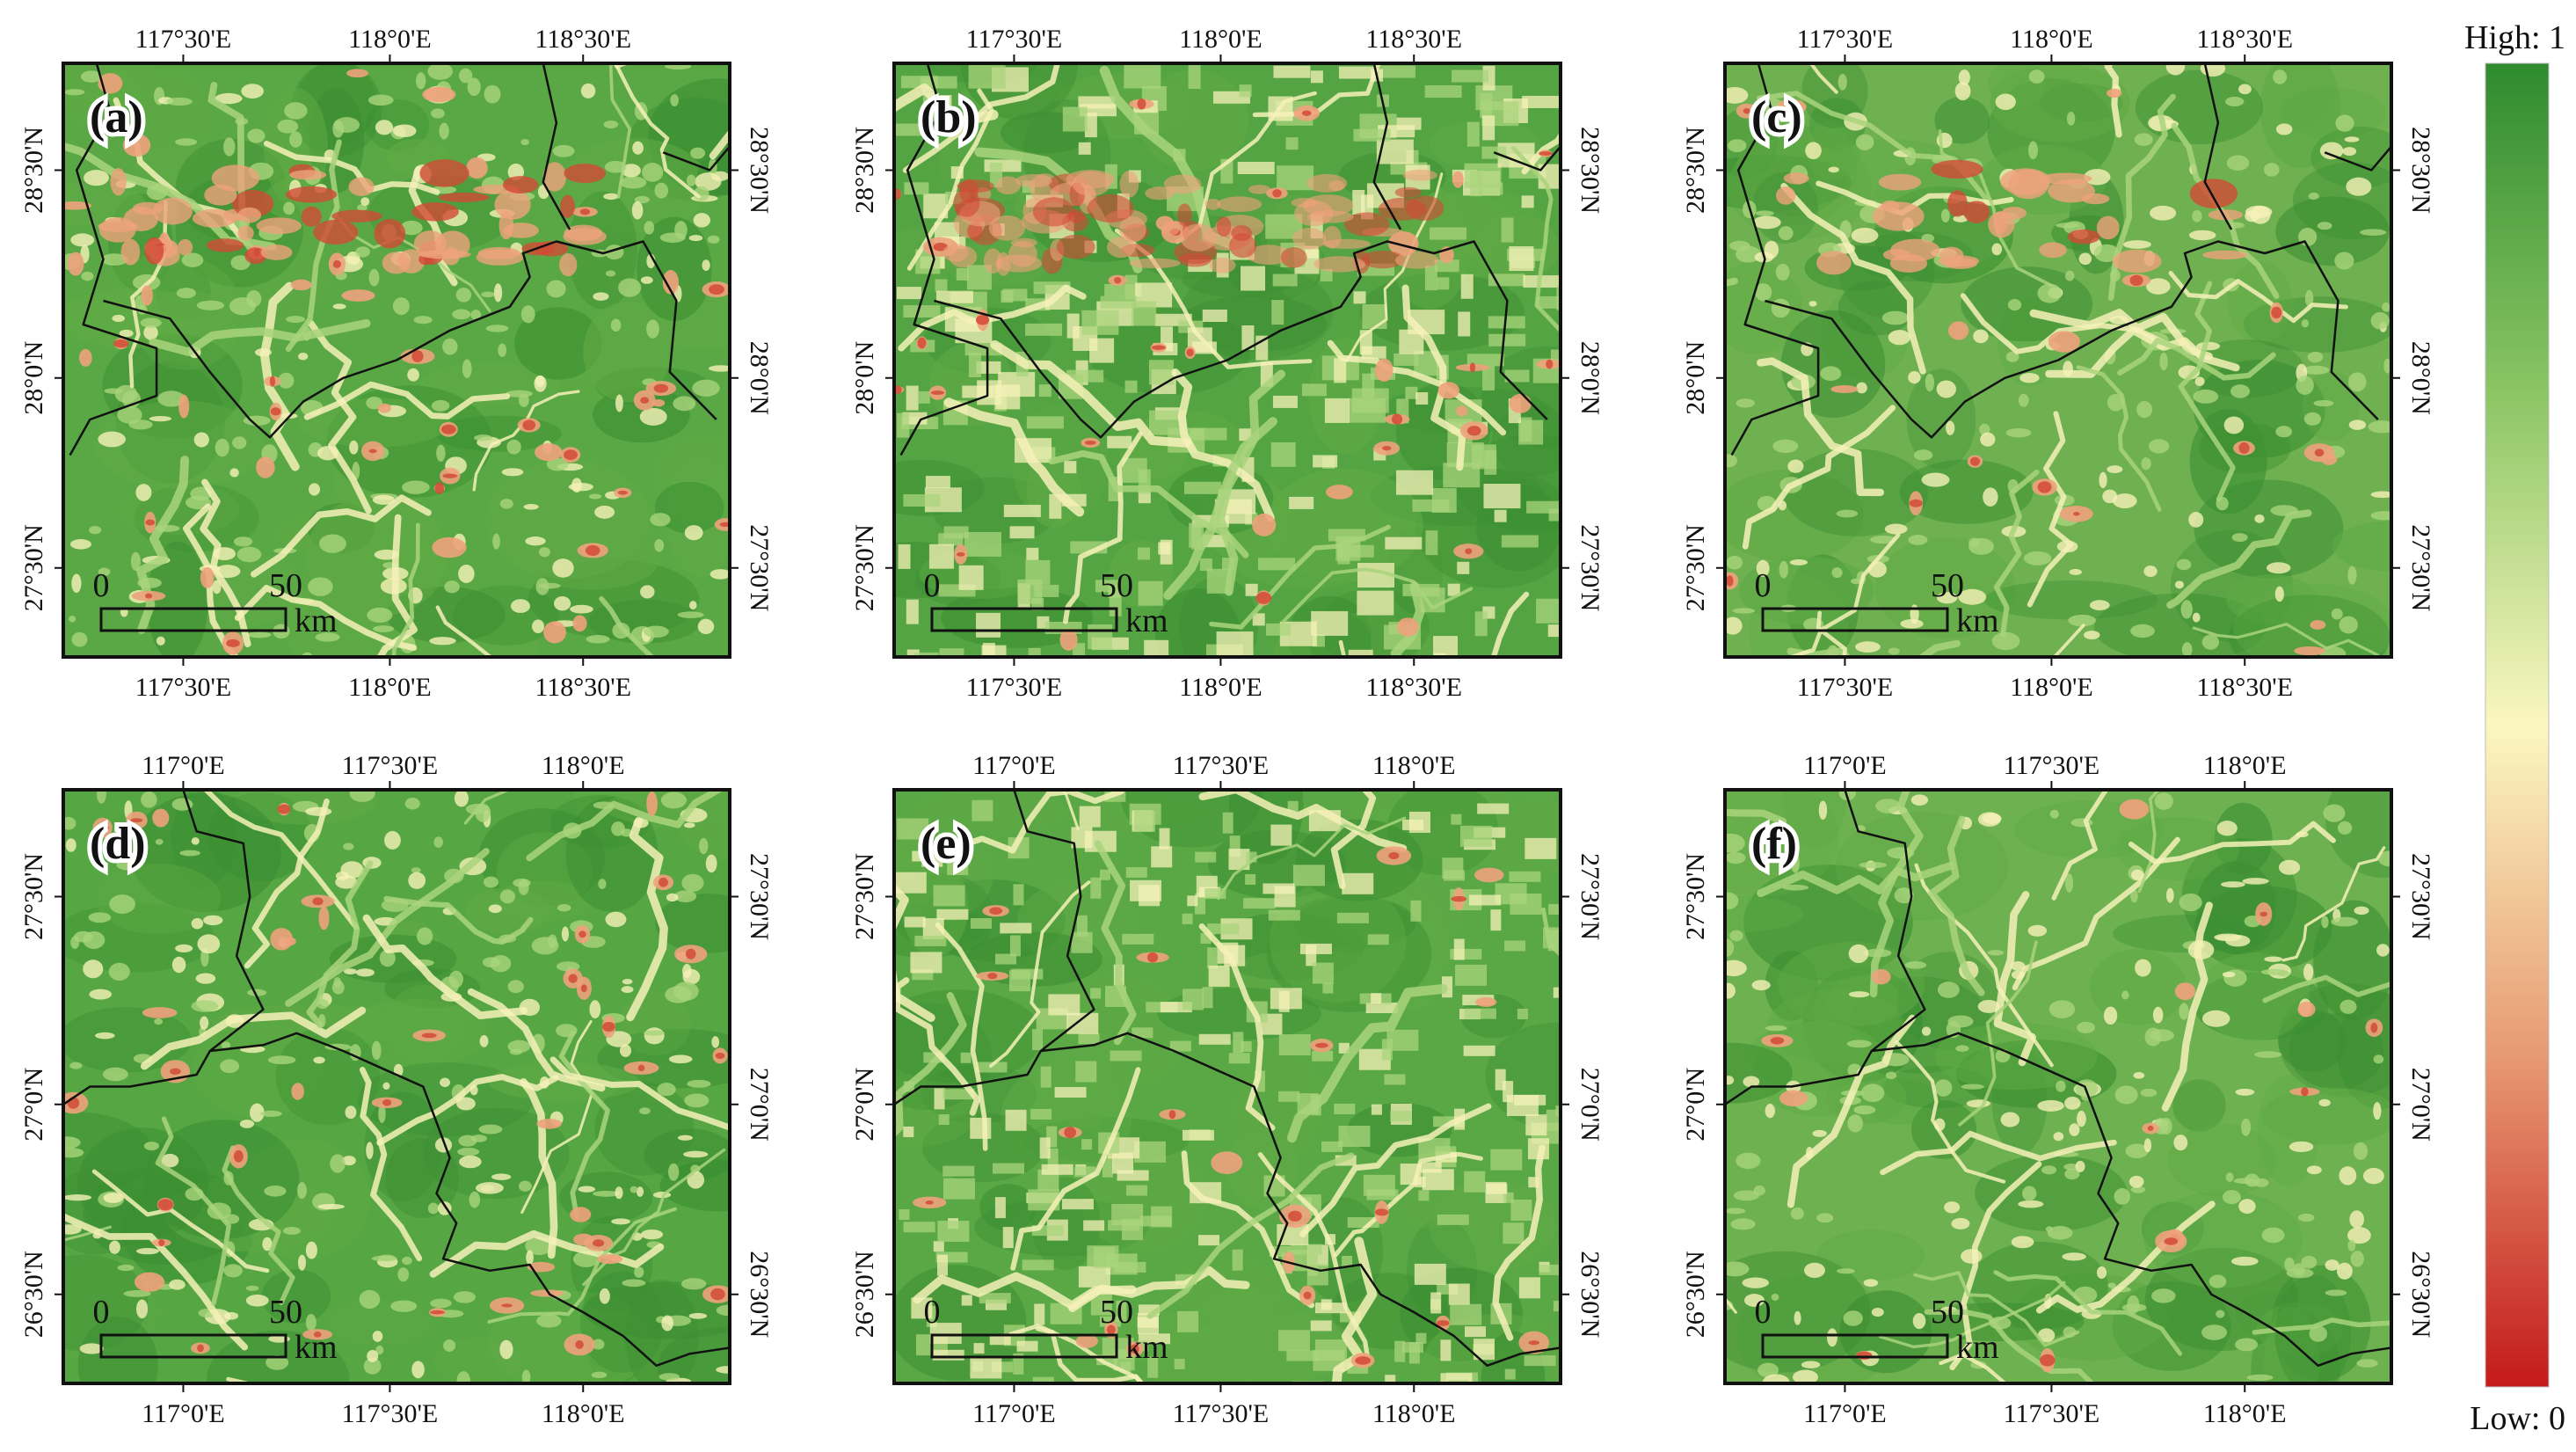 The width and height of the screenshot is (2576, 1452). Describe the element at coordinates (864, 567) in the screenshot. I see `lat-tick-left: 27°30'N` at that location.